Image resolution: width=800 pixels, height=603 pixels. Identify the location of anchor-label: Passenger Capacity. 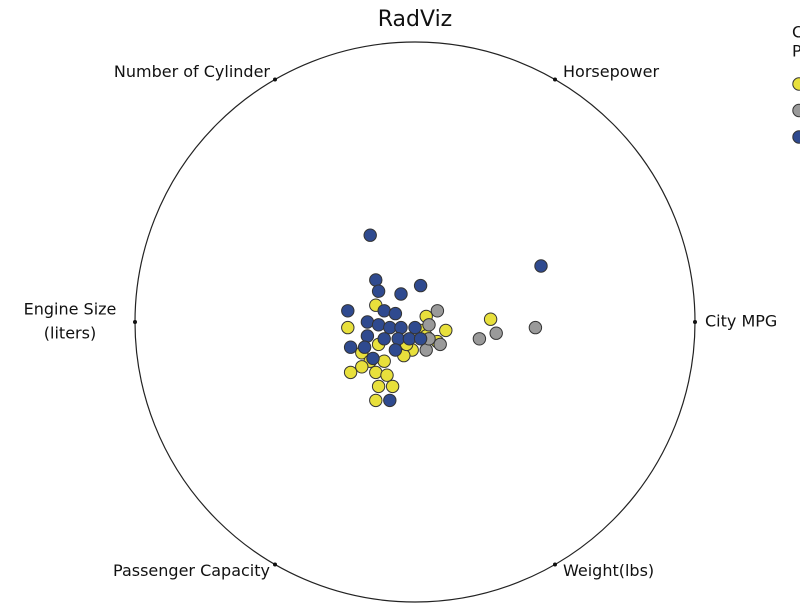
(191, 570).